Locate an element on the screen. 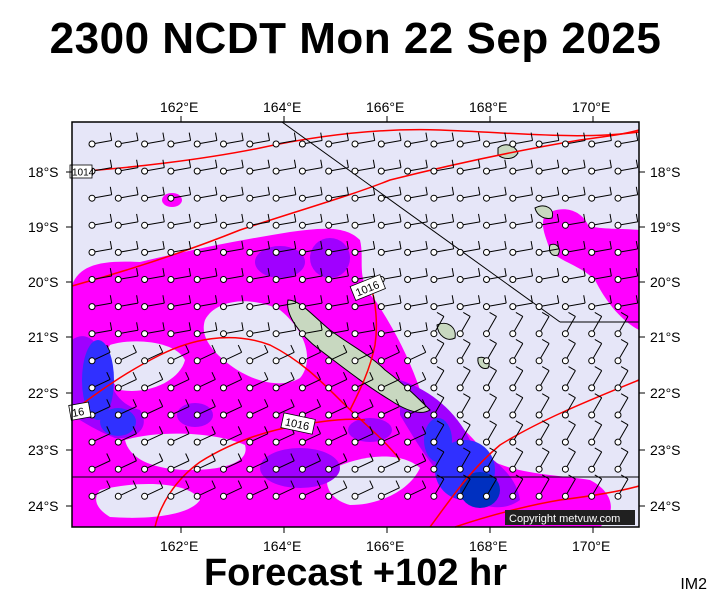 The image size is (711, 600). lat-label-right: 22°S is located at coordinates (665, 393).